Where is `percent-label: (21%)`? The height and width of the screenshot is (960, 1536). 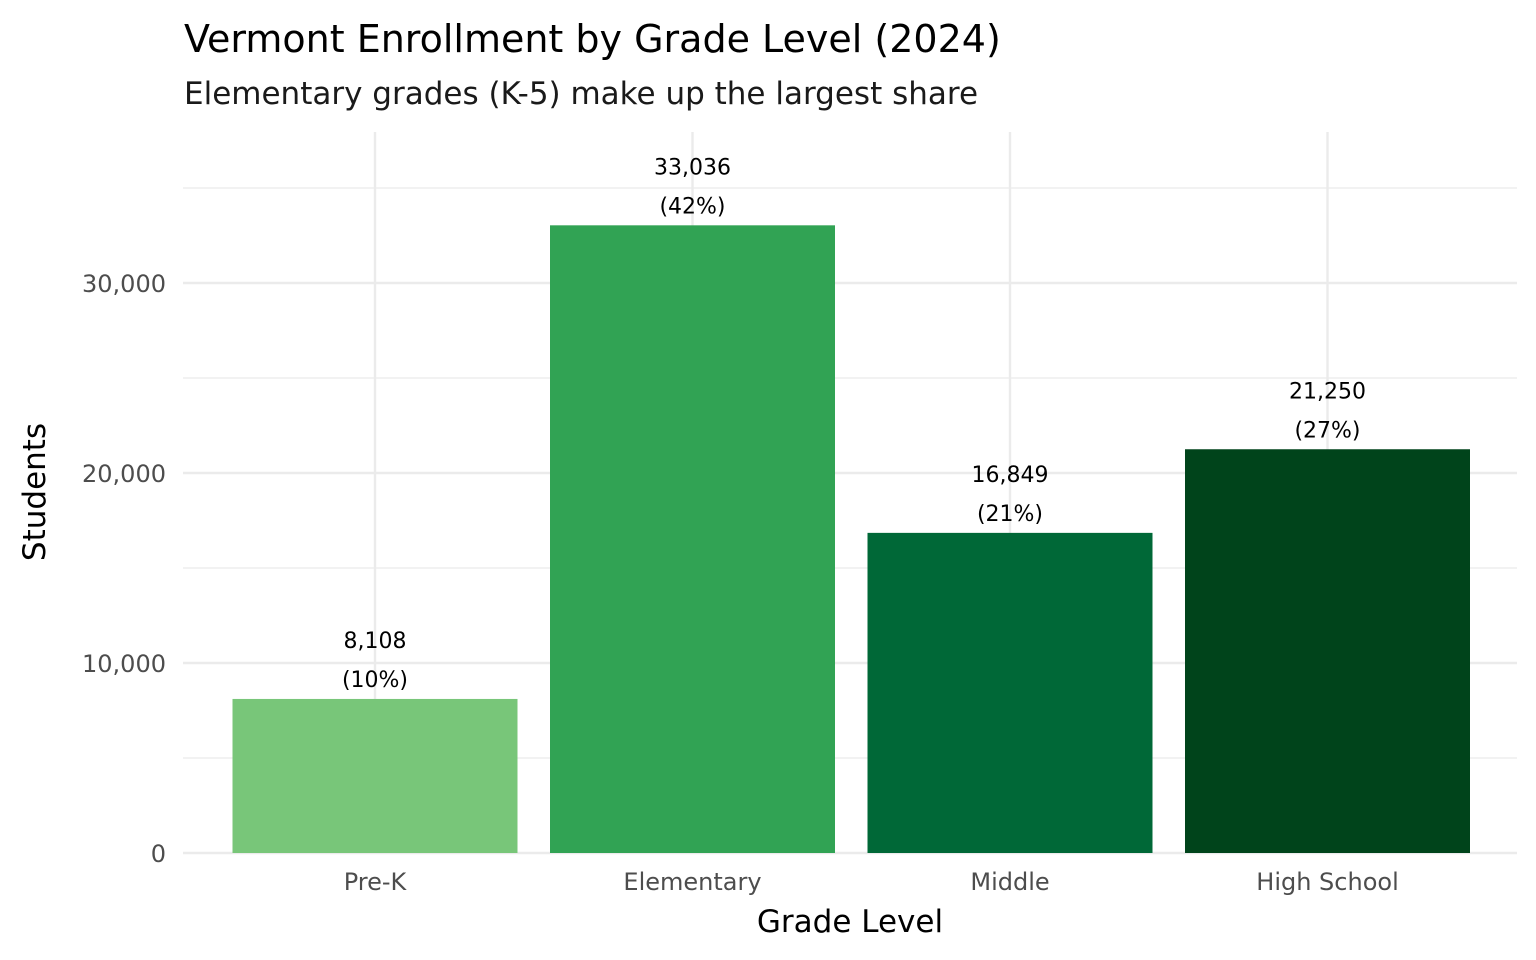 percent-label: (21%) is located at coordinates (1010, 514).